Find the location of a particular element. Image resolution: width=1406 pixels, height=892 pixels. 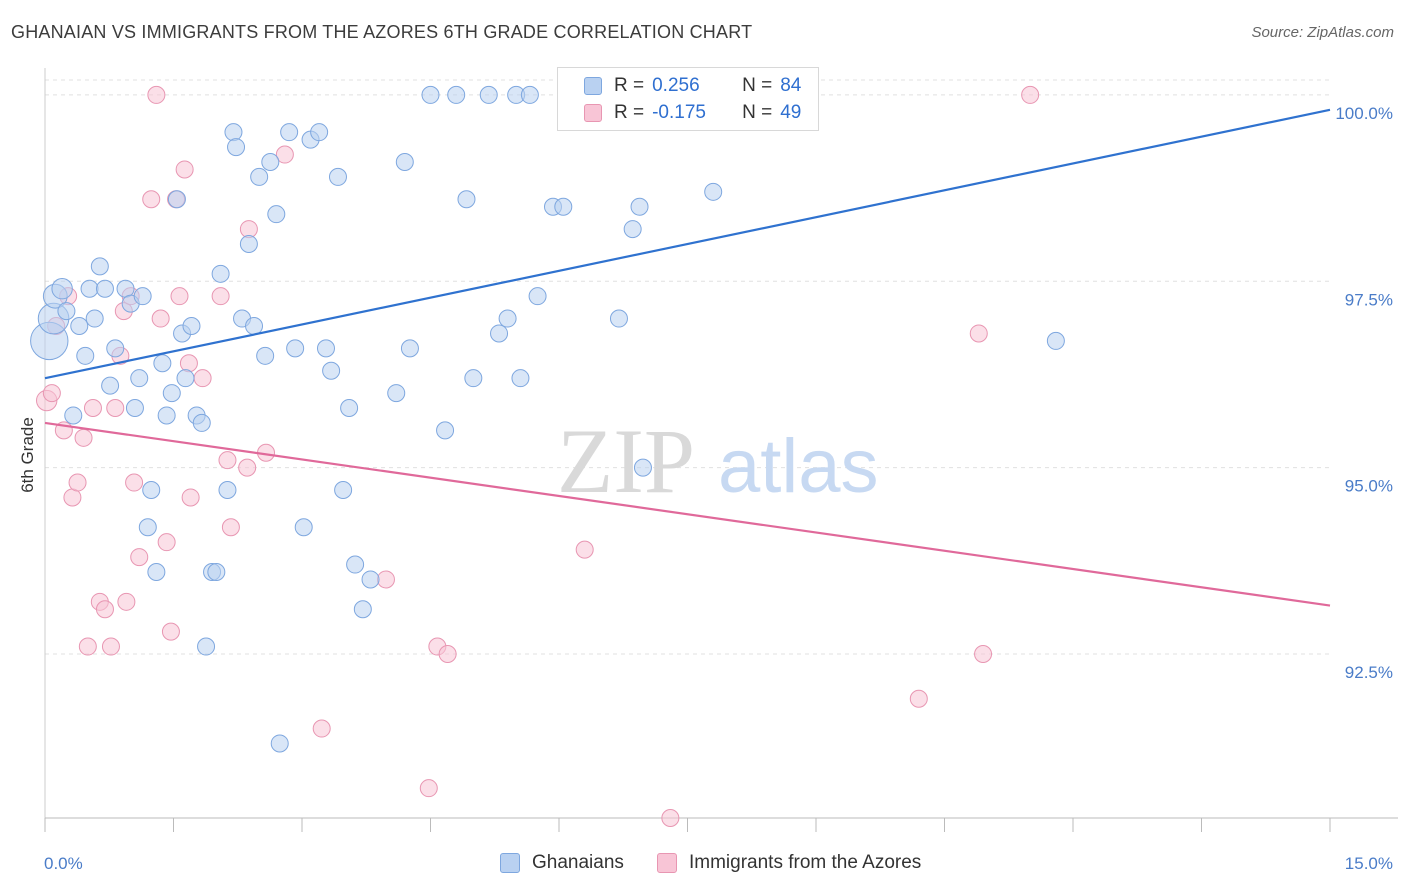

legend-r-value: -0.175 is located at coordinates (679, 112).